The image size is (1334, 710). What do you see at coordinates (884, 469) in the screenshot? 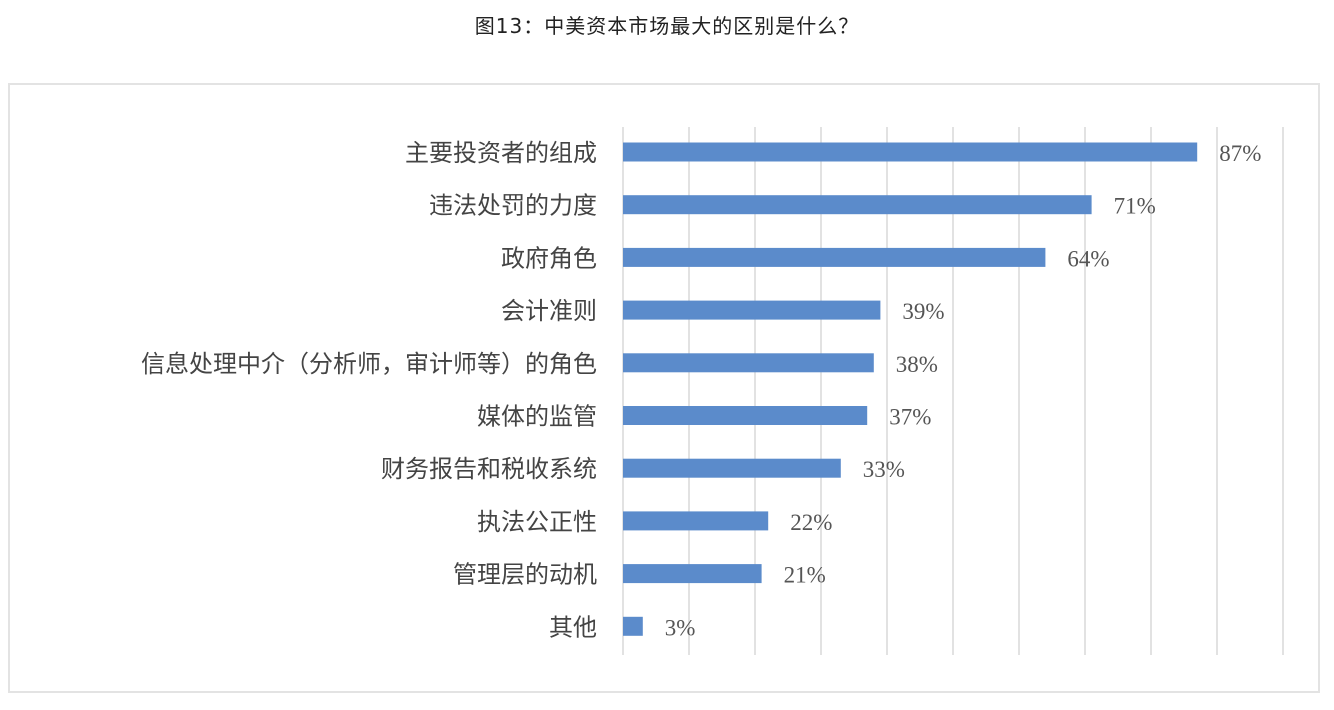
I see `data-label: 33%` at bounding box center [884, 469].